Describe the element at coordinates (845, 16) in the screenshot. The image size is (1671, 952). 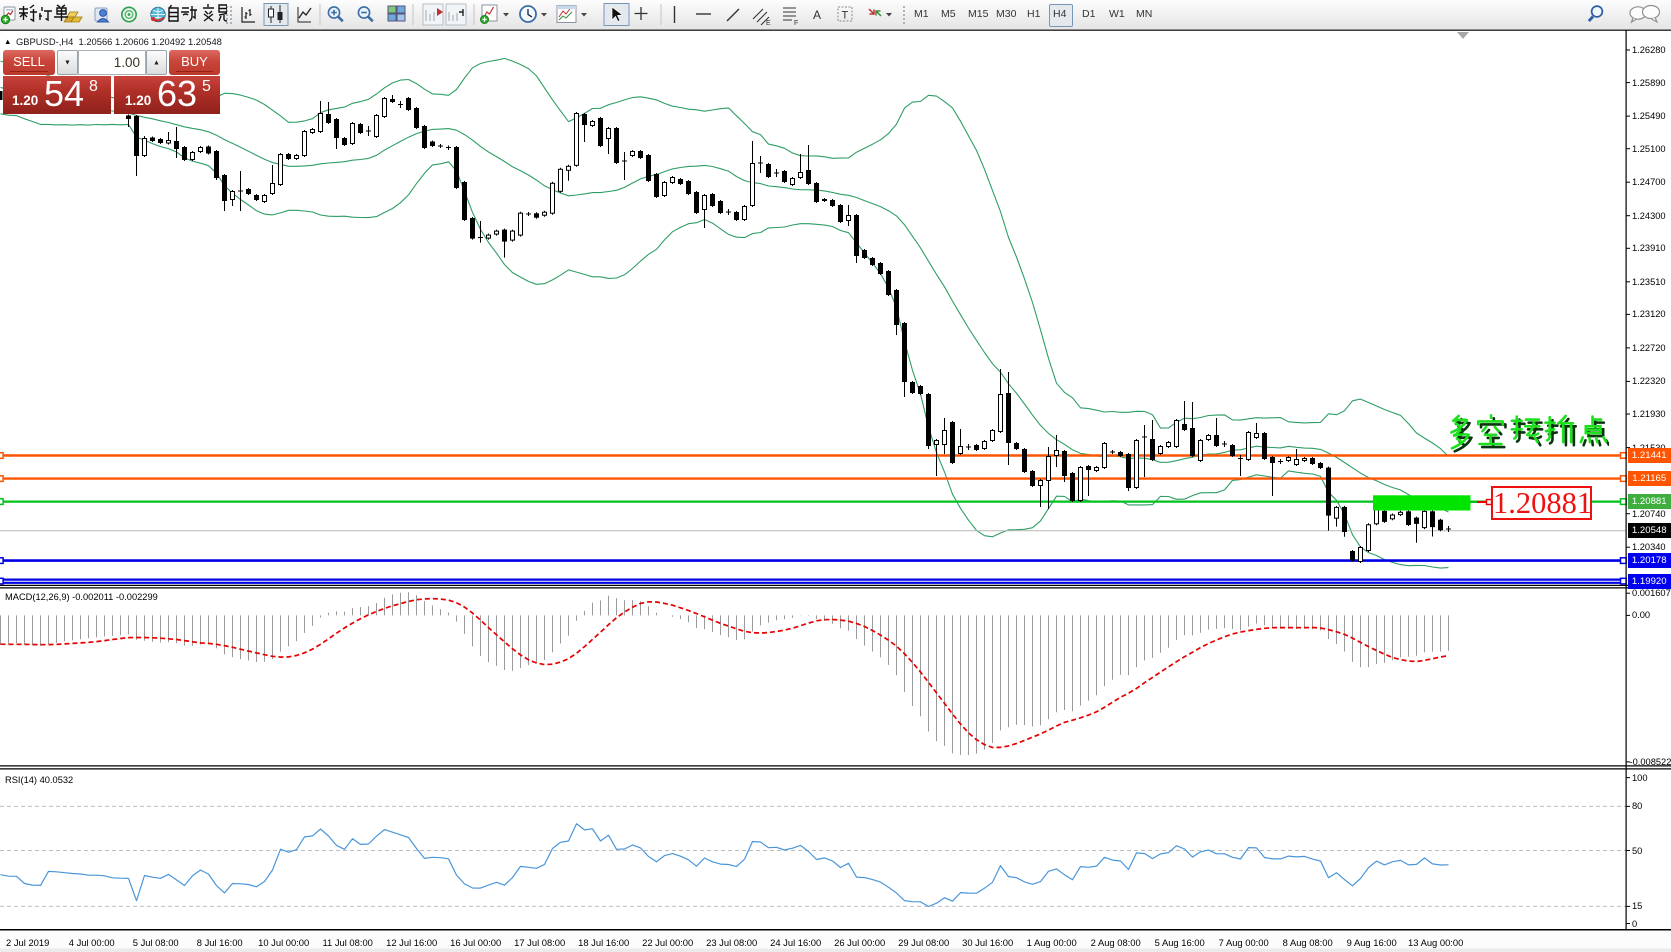
I see `svg-text: T` at that location.